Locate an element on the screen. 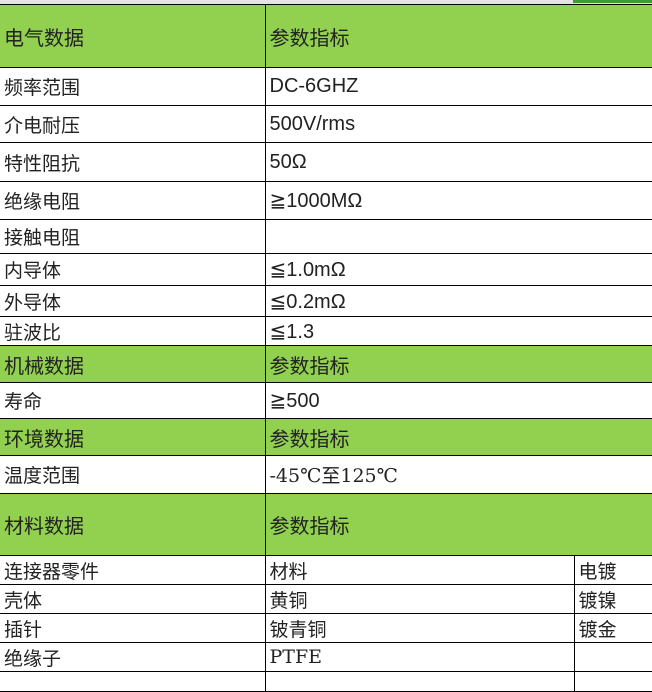 Image resolution: width=652 pixels, height=692 pixels. table-row: 外导体 ≦0.2mΩ is located at coordinates (326, 301).